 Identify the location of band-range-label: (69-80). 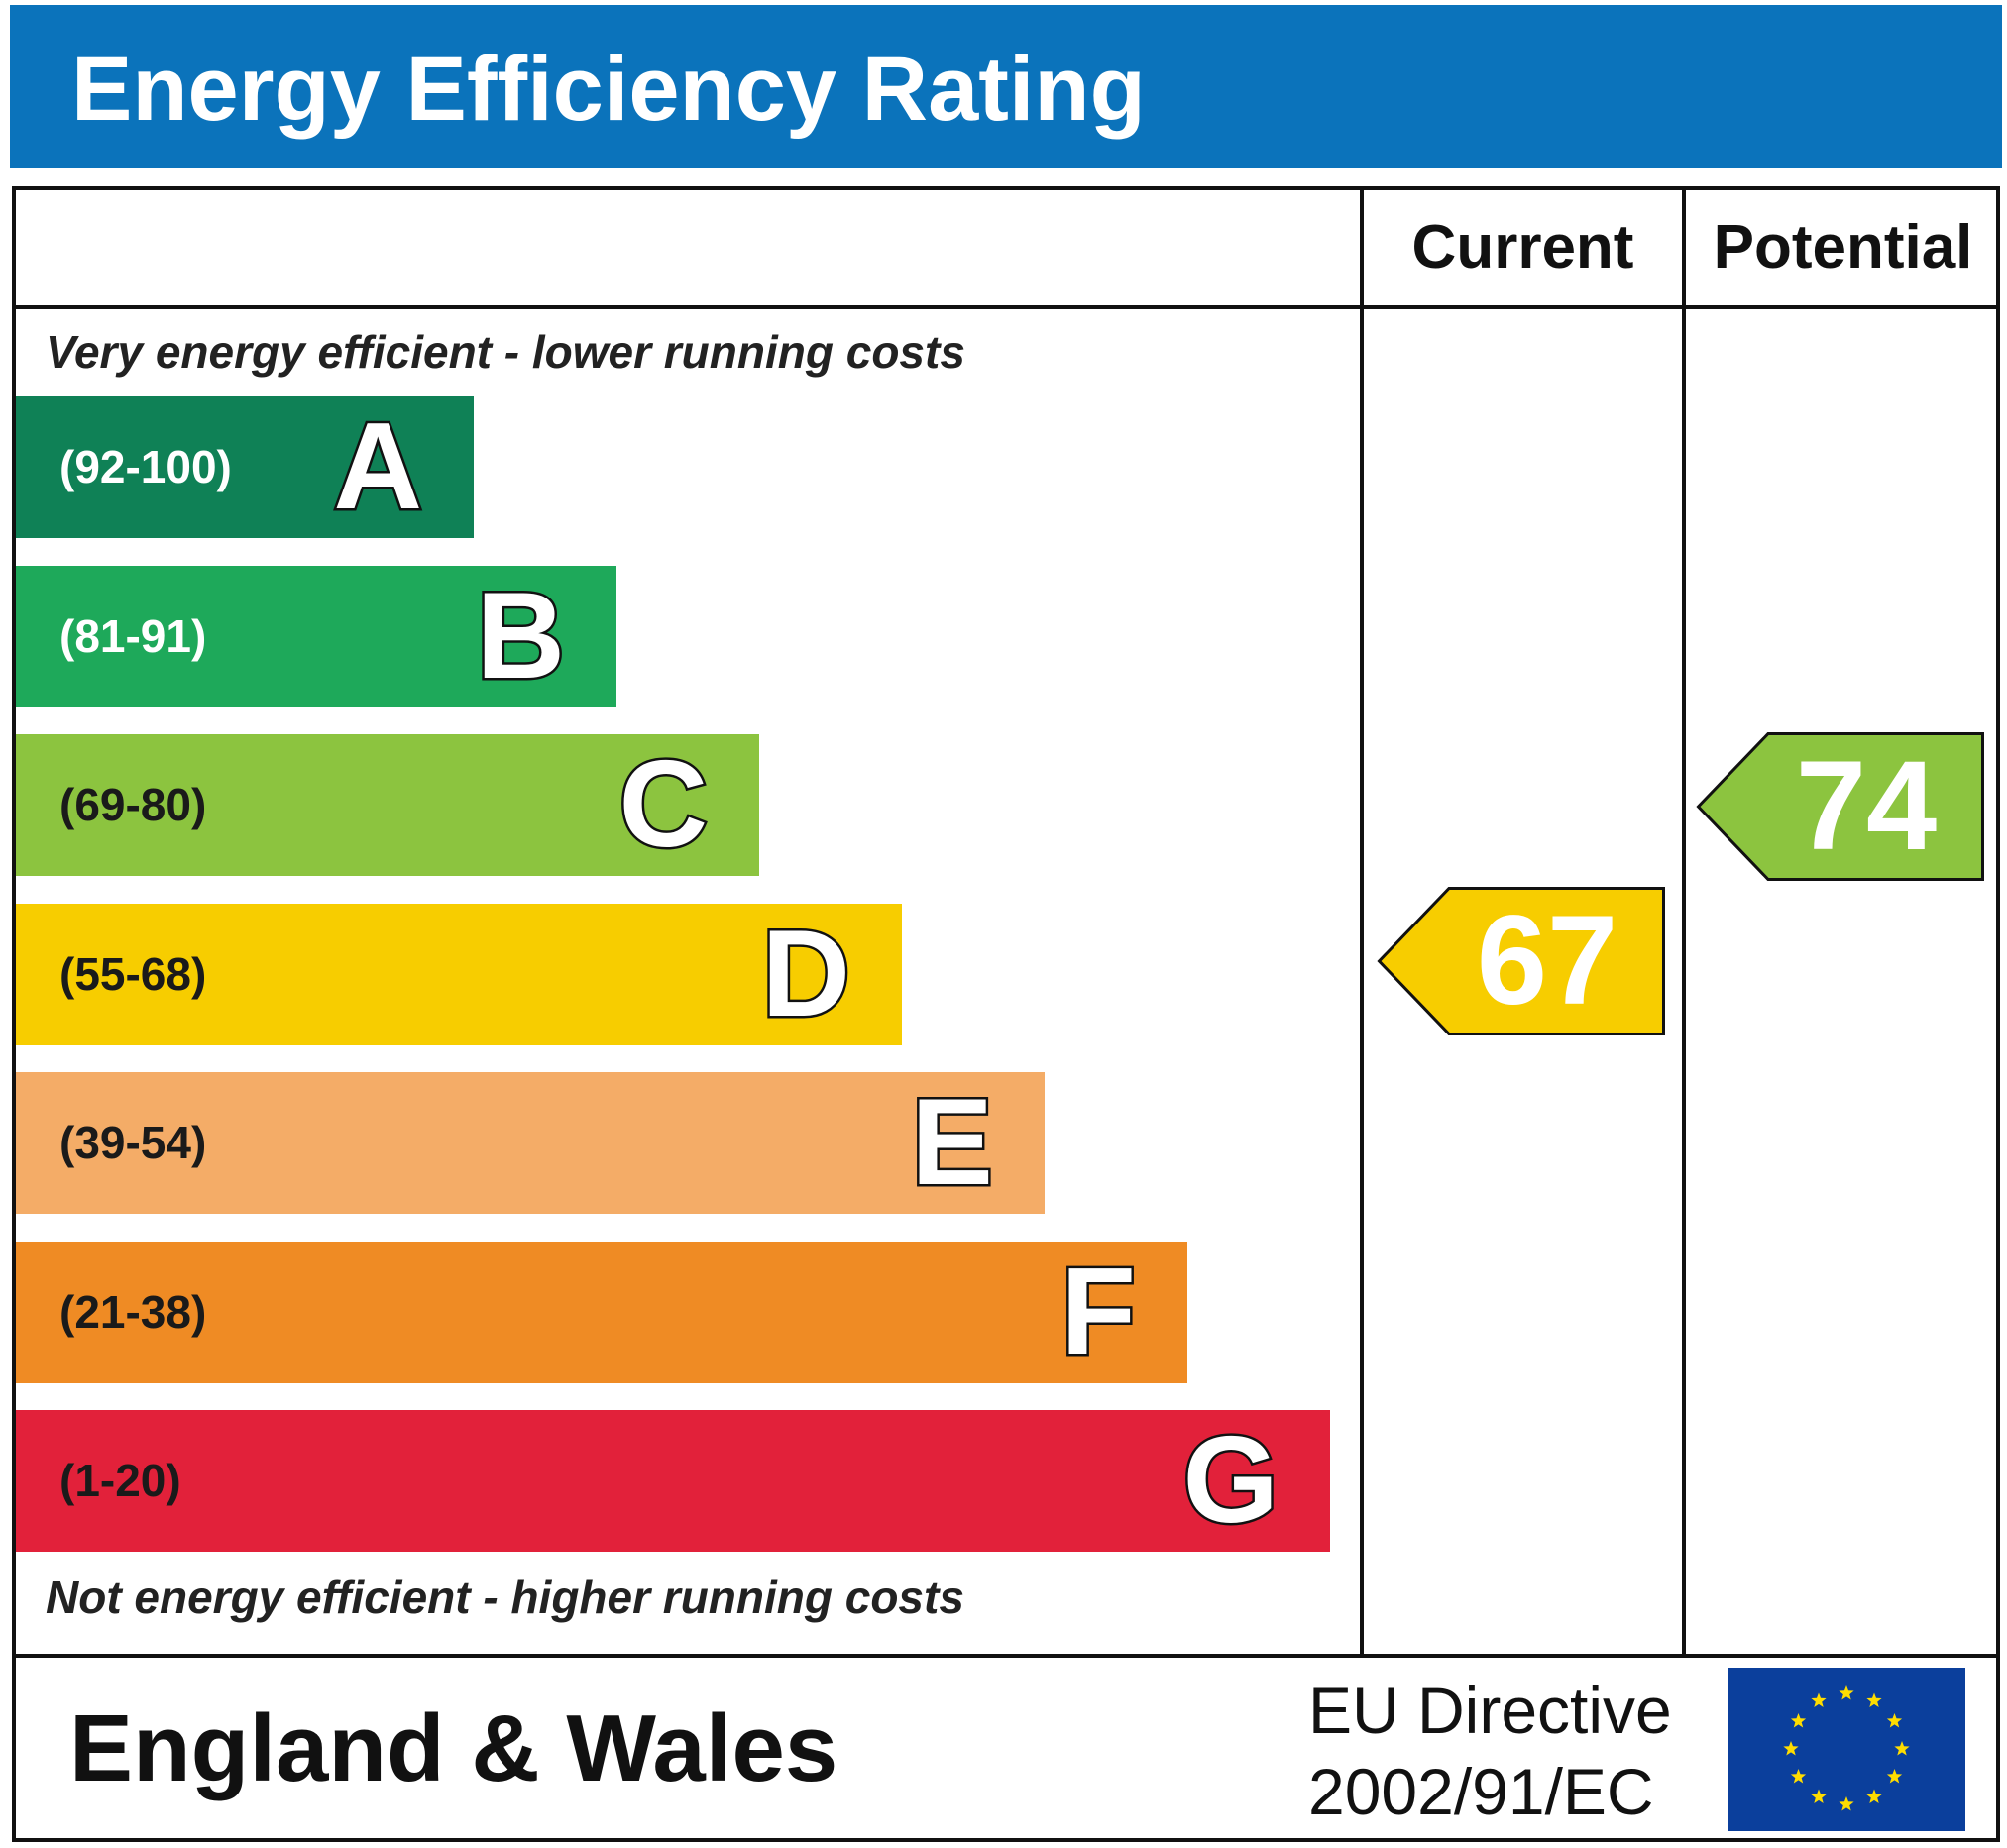
(133, 805).